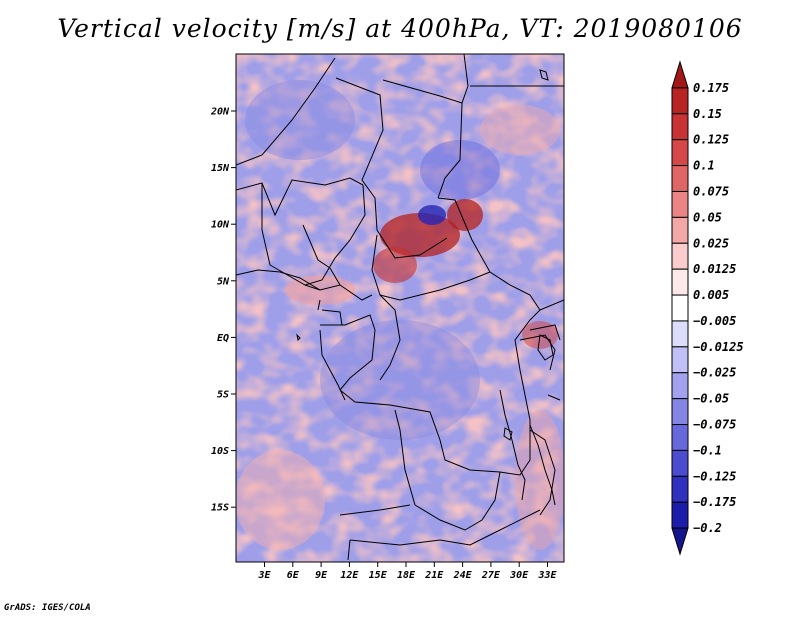  I want to click on lat-tick-label: 5N, so click(223, 281).